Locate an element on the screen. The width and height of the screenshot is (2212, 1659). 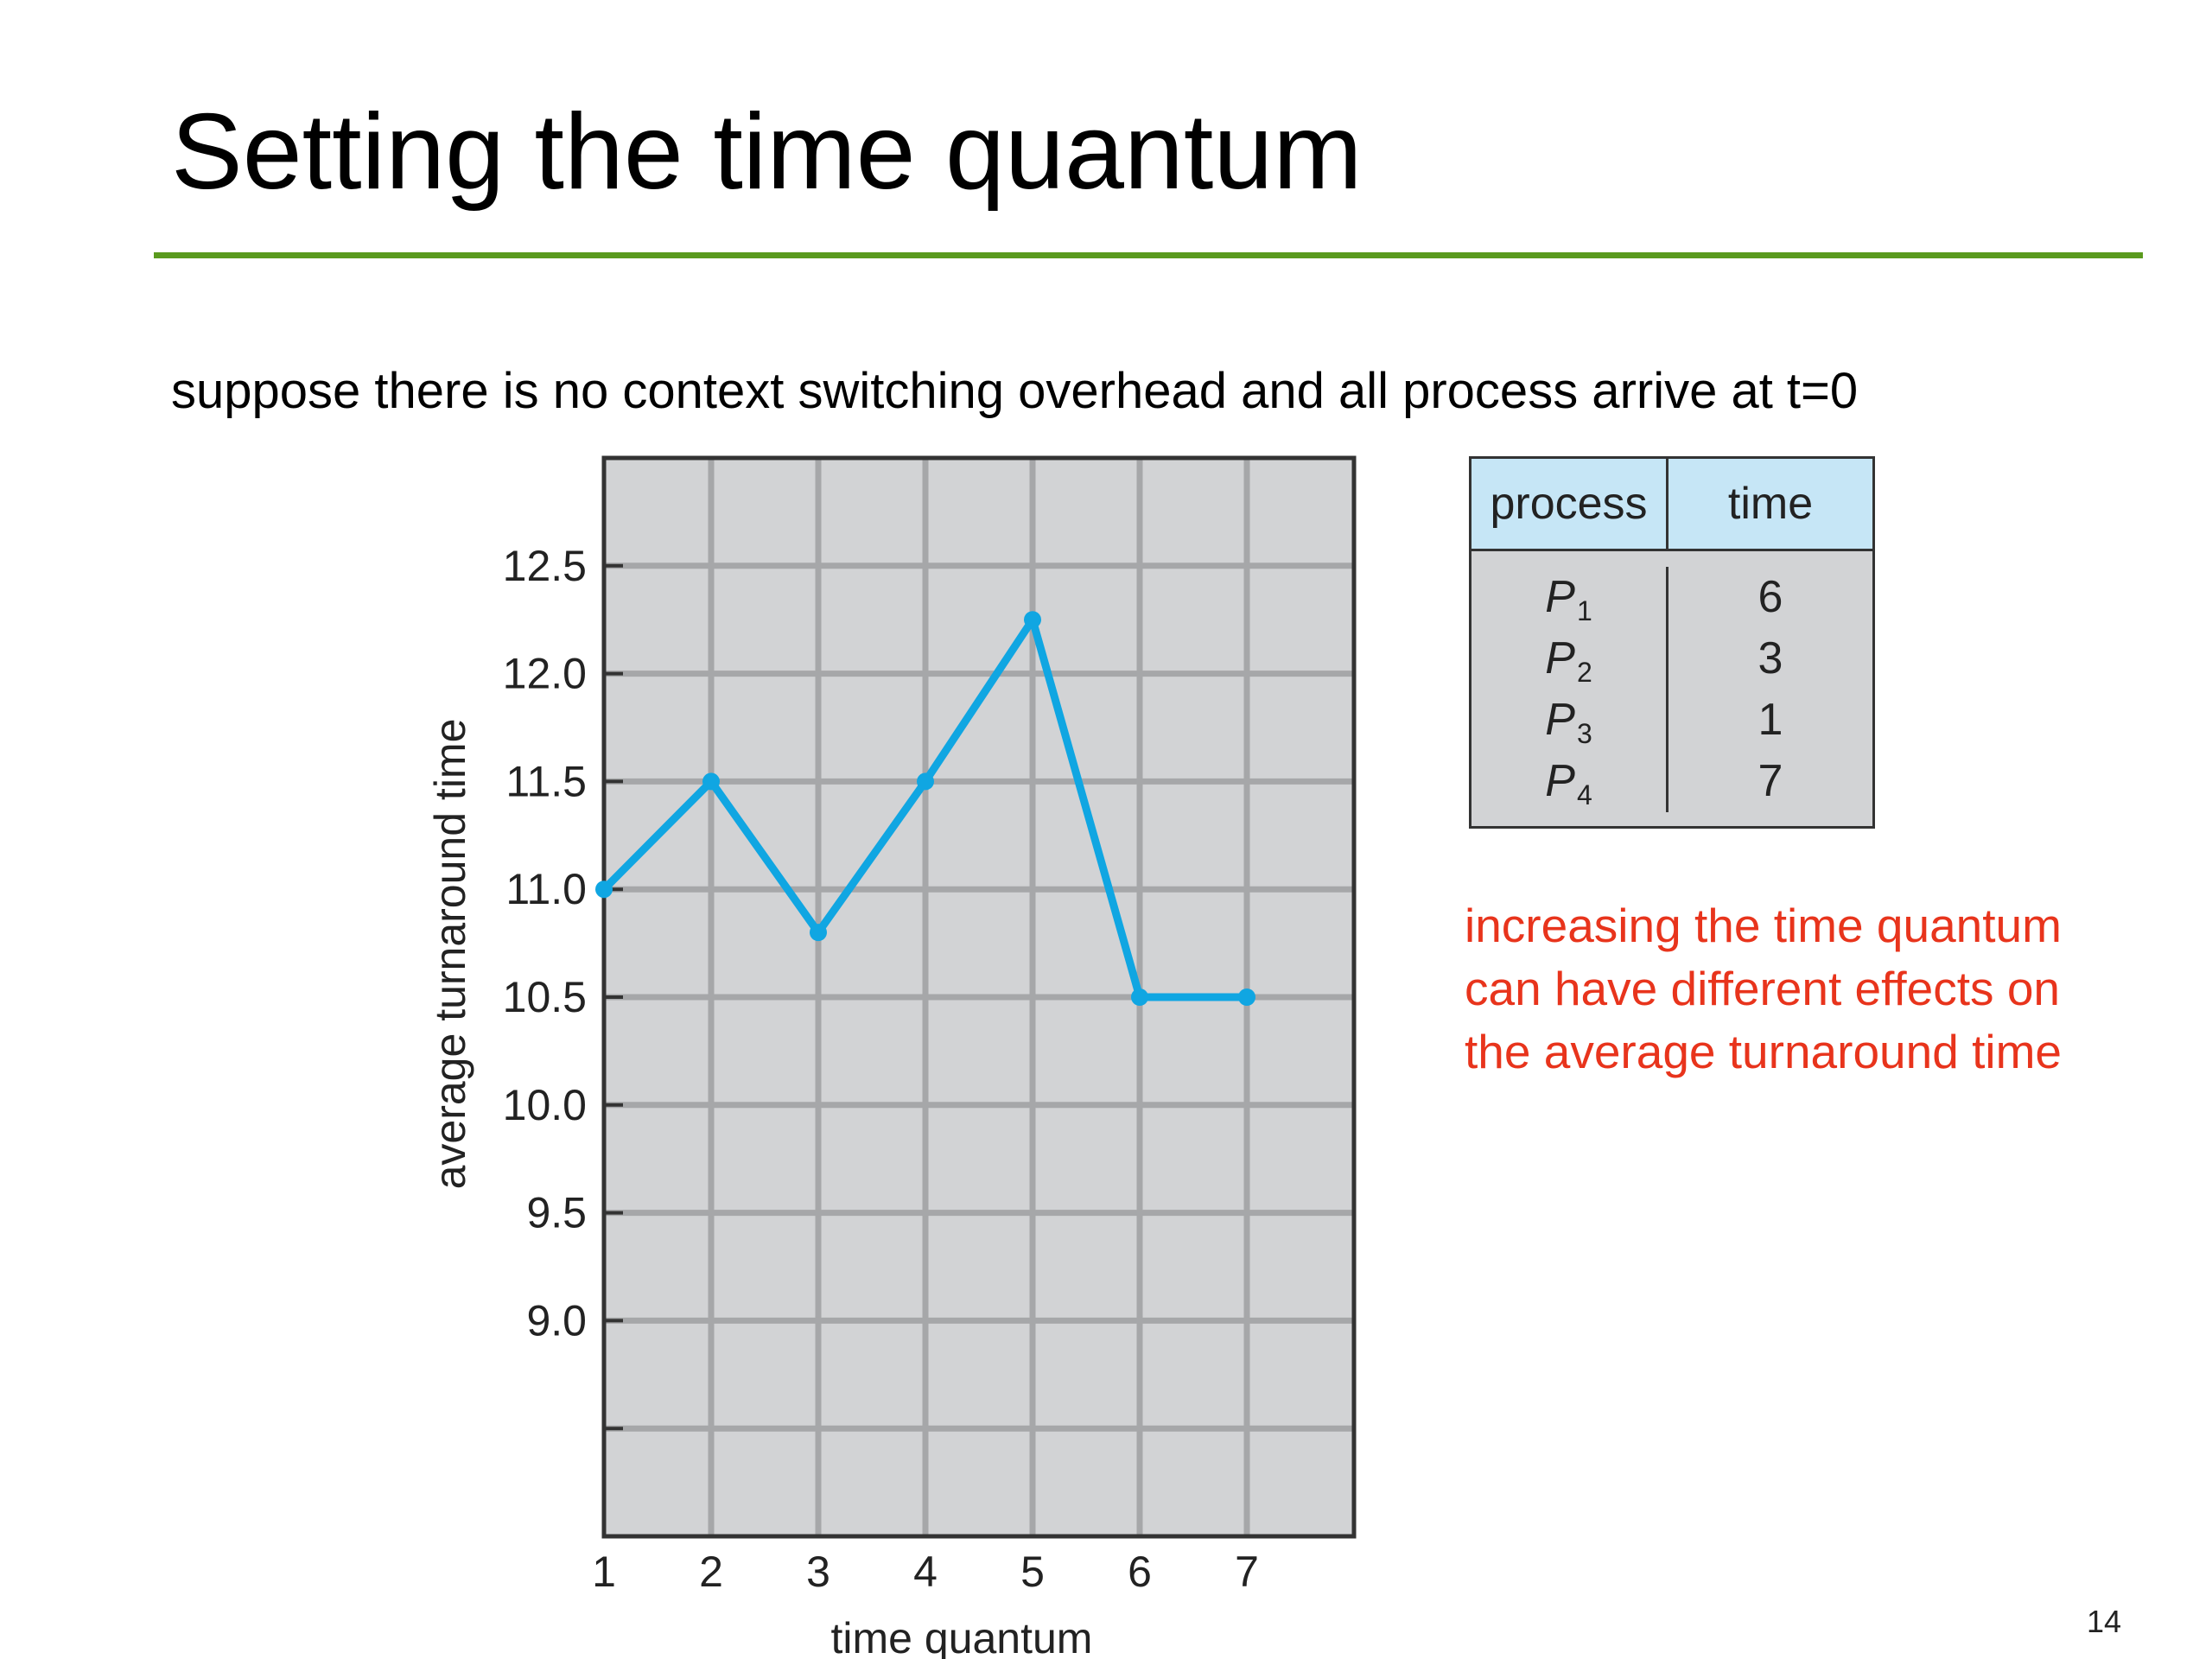
note-line: the average turnaround time is located at coordinates (1763, 1051).